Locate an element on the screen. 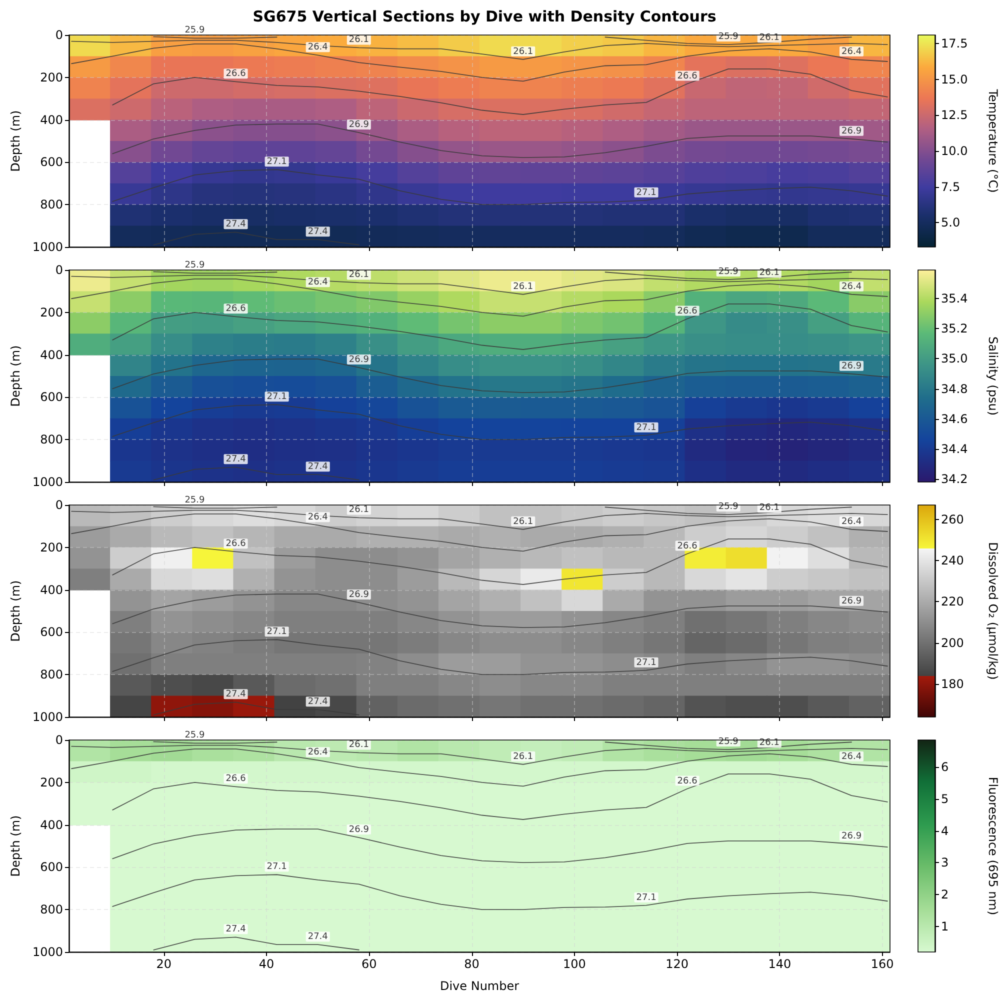  x-axis-title: Dive Number is located at coordinates (480, 986).